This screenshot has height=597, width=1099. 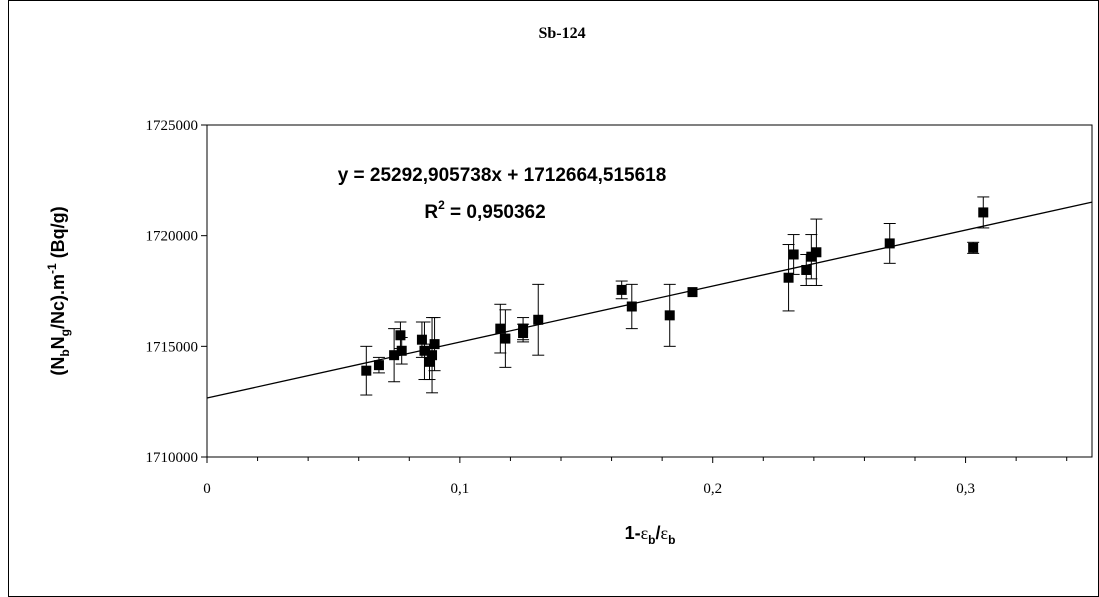 What do you see at coordinates (965, 489) in the screenshot?
I see `x-tick-label: 0,3` at bounding box center [965, 489].